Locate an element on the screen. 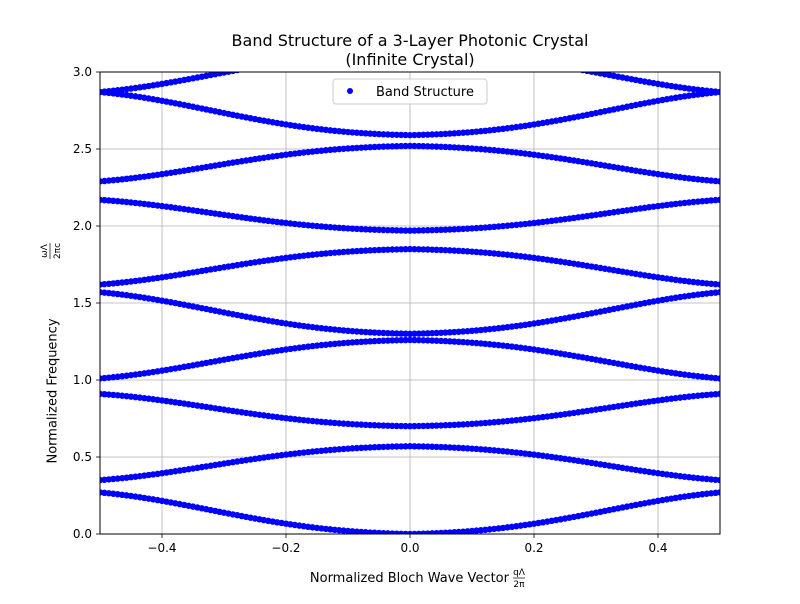 This screenshot has height=604, width=800. chart-subtitle: (Infinite Crystal) is located at coordinates (409, 59).